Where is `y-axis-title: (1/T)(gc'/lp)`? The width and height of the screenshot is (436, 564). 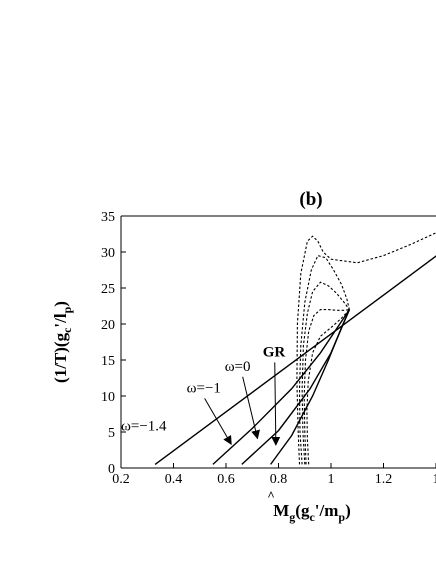 y-axis-title: (1/T)(gc'/lp) is located at coordinates (62, 342).